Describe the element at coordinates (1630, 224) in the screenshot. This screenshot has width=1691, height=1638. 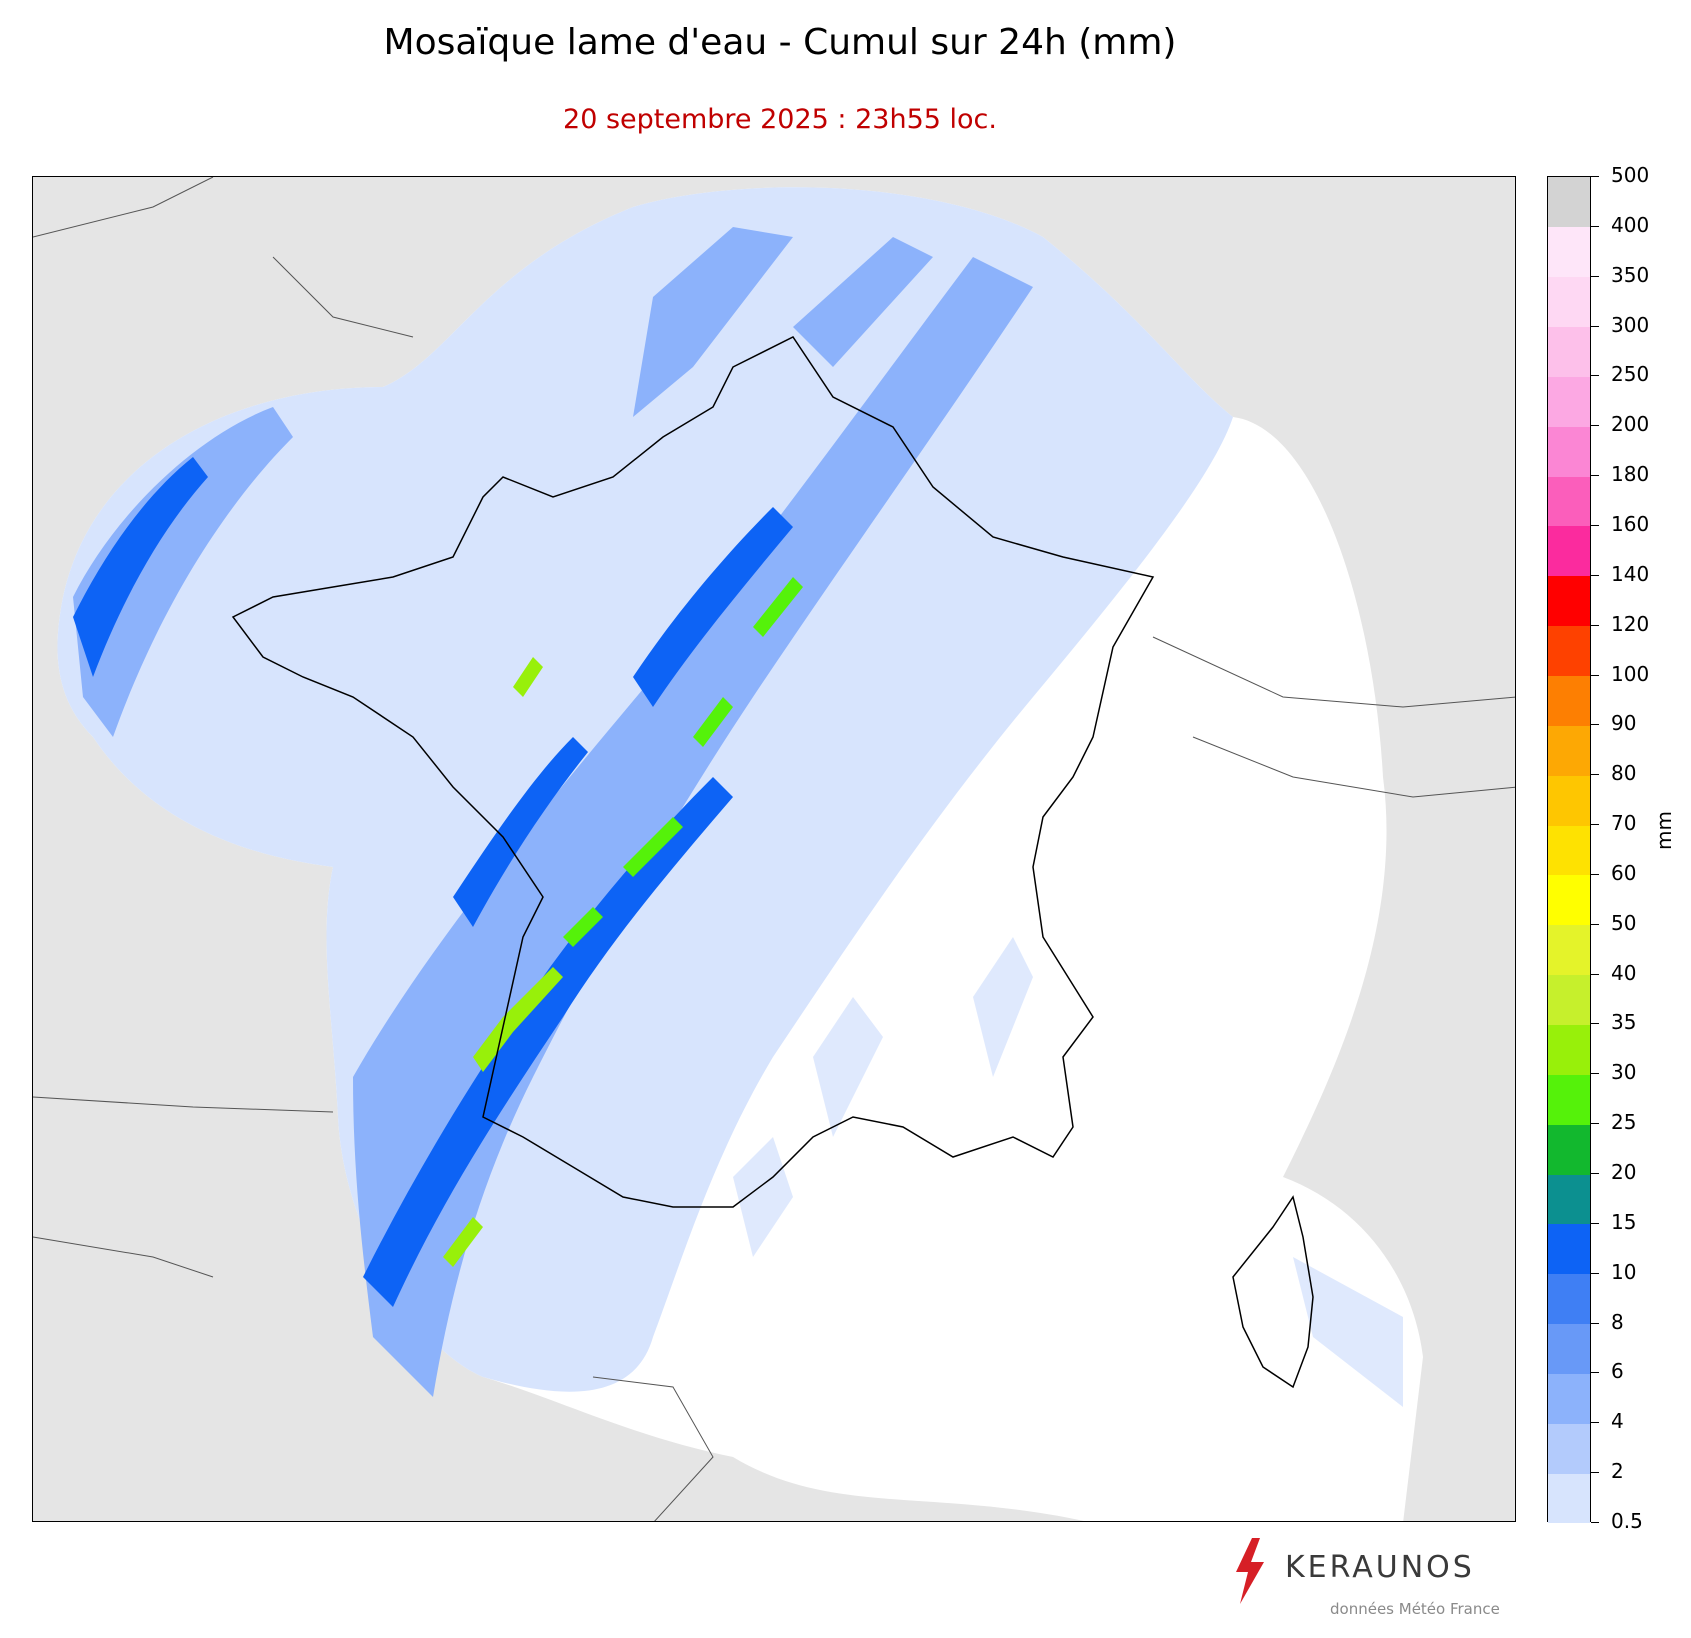
I see `colorbar-tick-label: 400` at that location.